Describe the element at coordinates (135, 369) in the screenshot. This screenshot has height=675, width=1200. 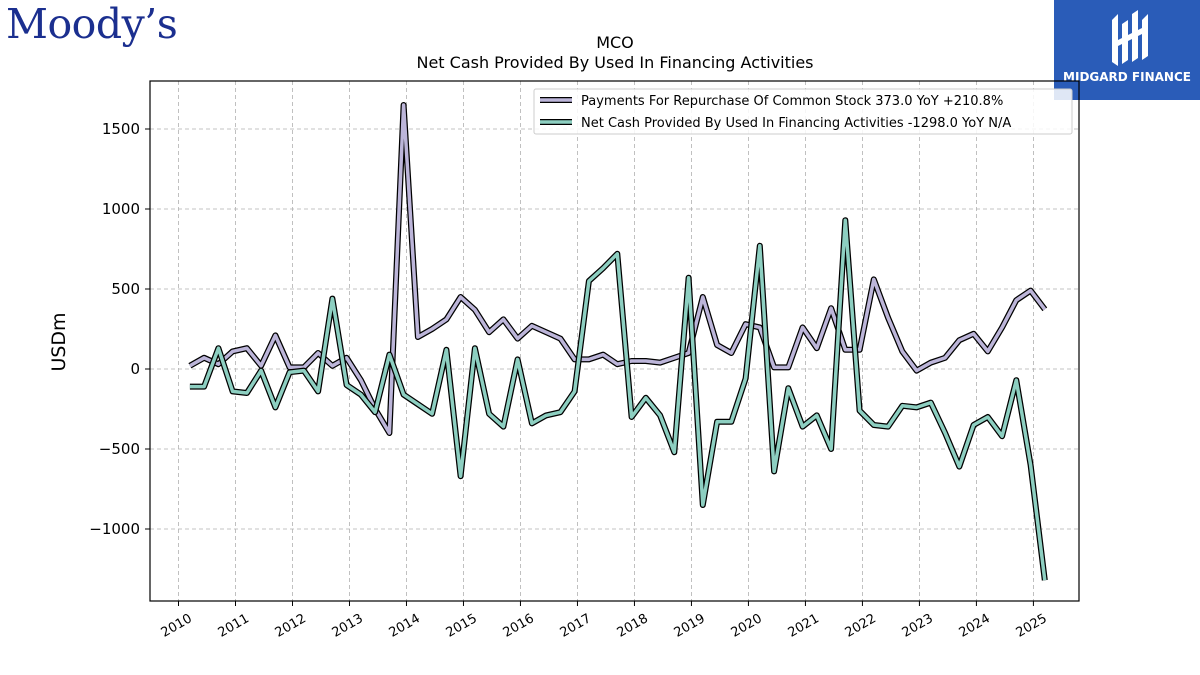
I see `y-tick-label: 0` at that location.